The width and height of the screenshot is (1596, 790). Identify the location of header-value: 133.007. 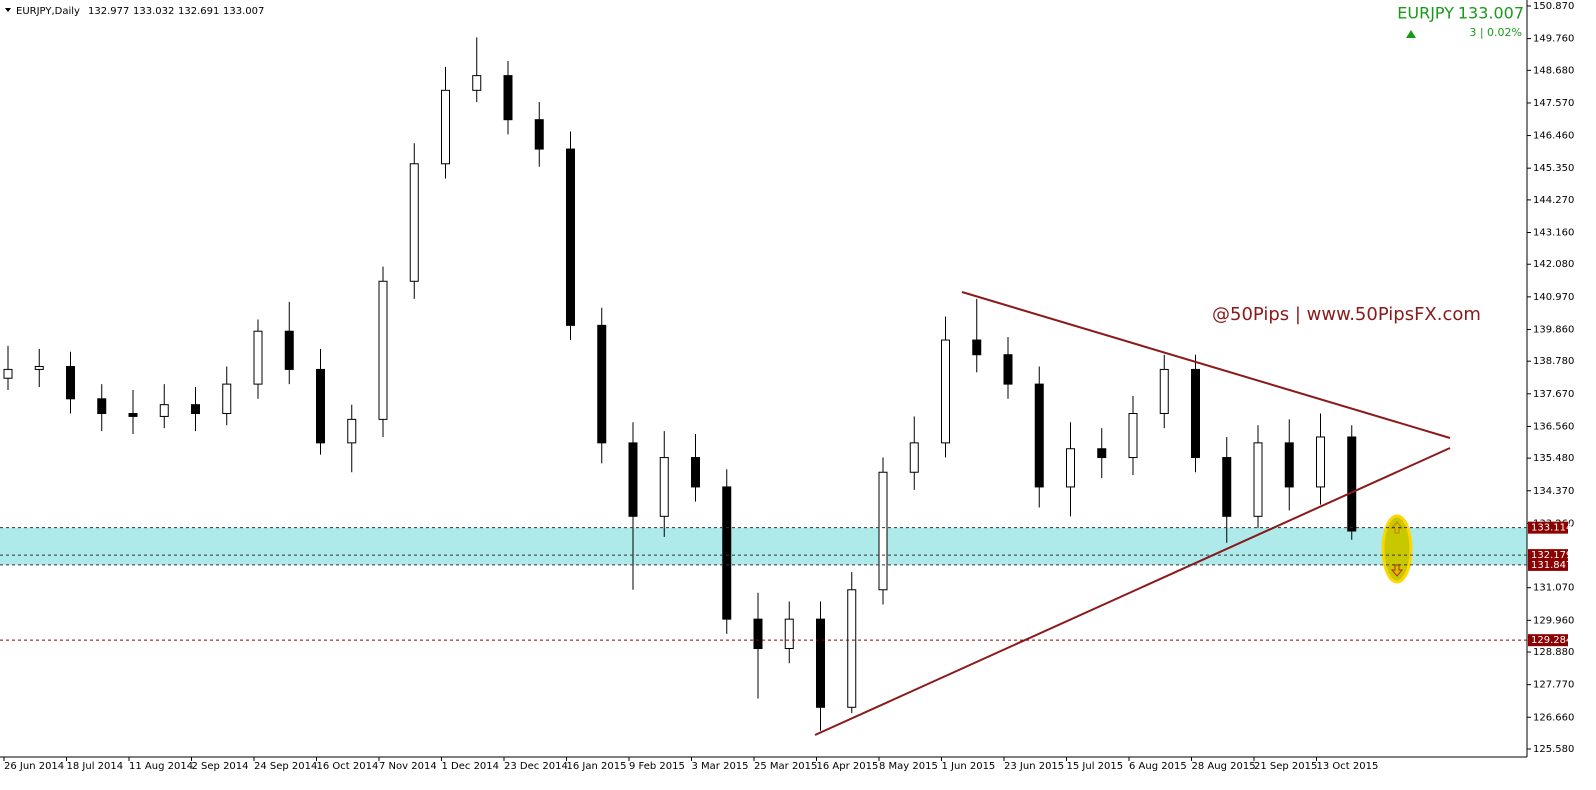
(243, 11).